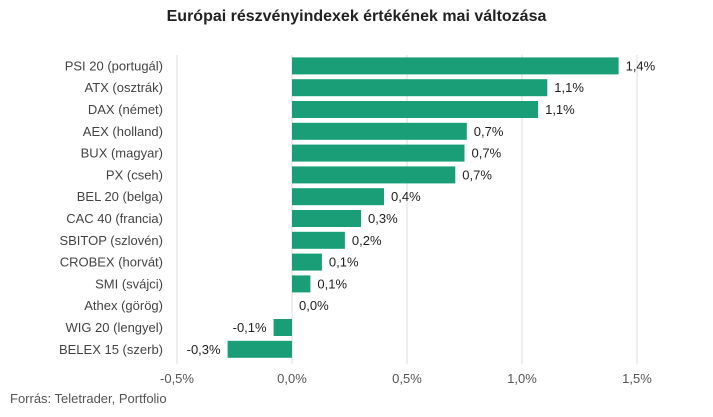  I want to click on source-note: Forrás: Teletrader, Portfolio, so click(88, 398).